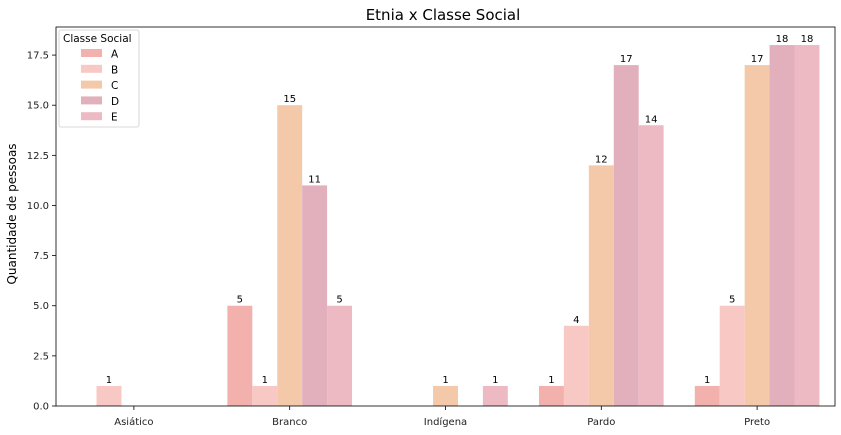  What do you see at coordinates (445, 380) in the screenshot?
I see `data-label-C-2: 1` at bounding box center [445, 380].